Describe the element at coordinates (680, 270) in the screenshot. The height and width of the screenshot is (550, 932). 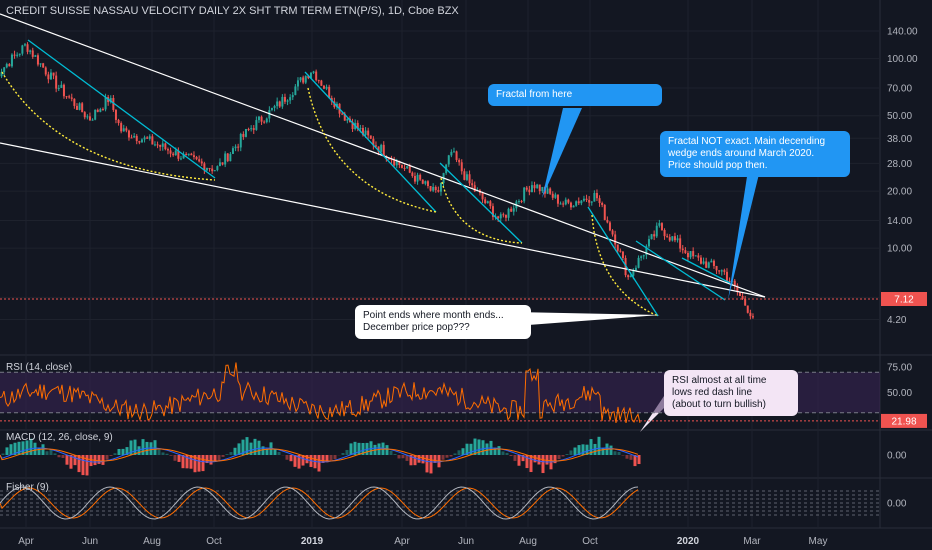
I see `fractal-line` at that location.